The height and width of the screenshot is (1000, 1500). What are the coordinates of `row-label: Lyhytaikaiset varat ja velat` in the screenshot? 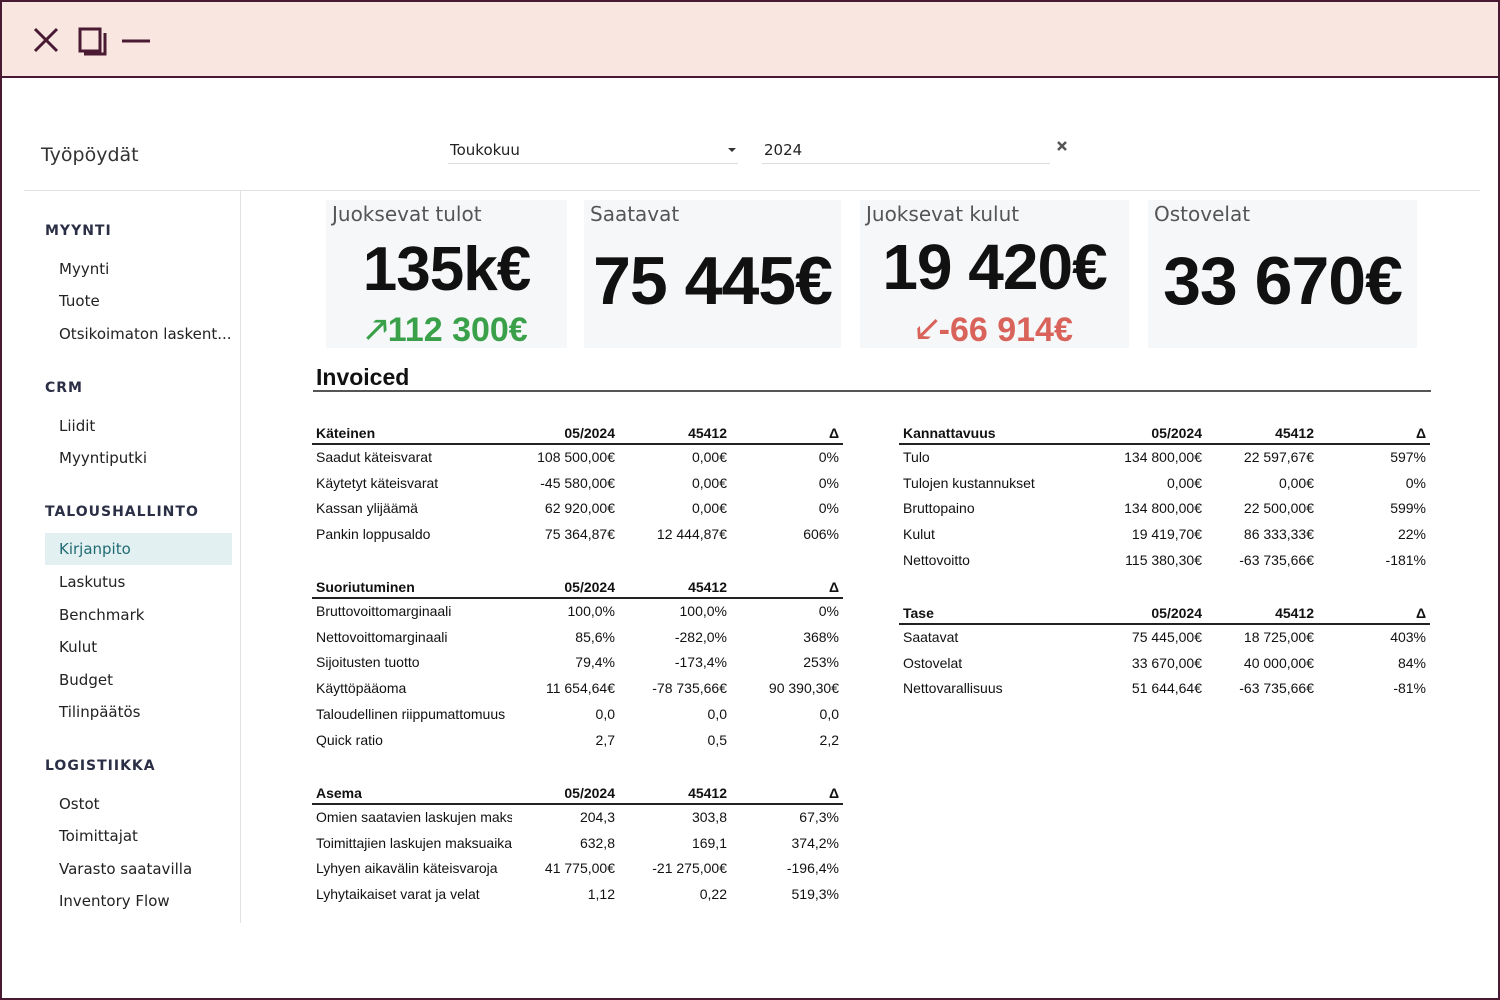 It's located at (398, 894).